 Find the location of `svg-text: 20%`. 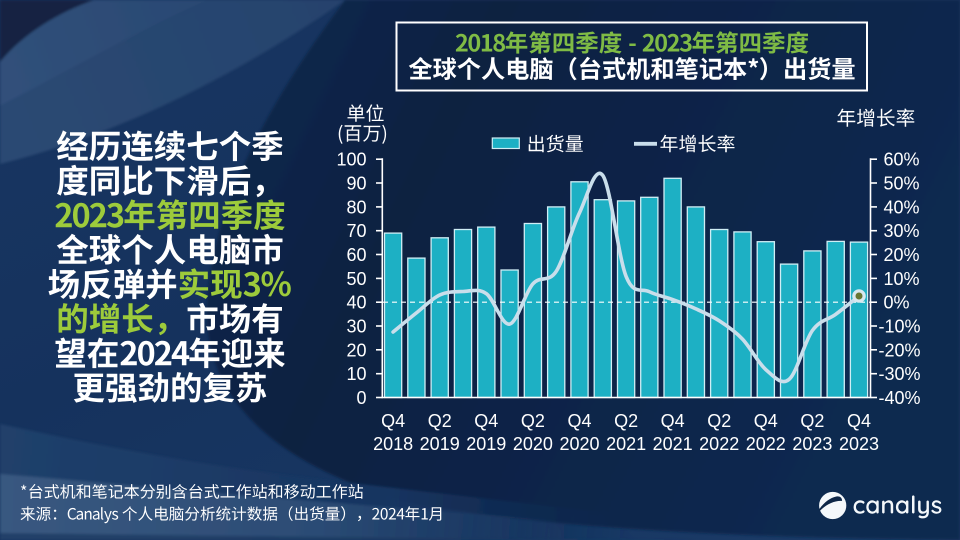

svg-text: 20% is located at coordinates (902, 255).